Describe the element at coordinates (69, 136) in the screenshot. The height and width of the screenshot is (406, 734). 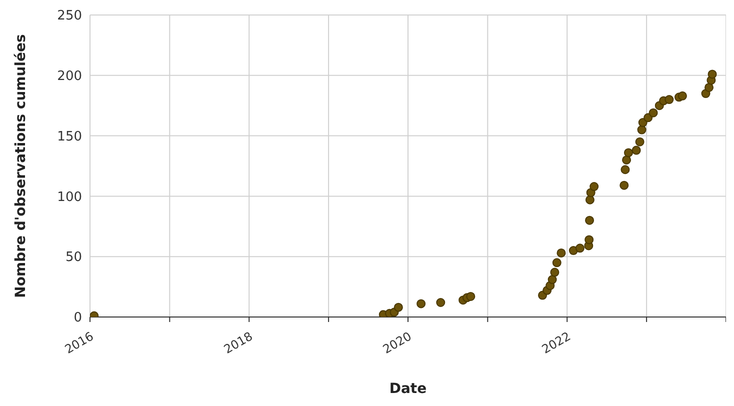
I see `y-tick-label: 150` at that location.